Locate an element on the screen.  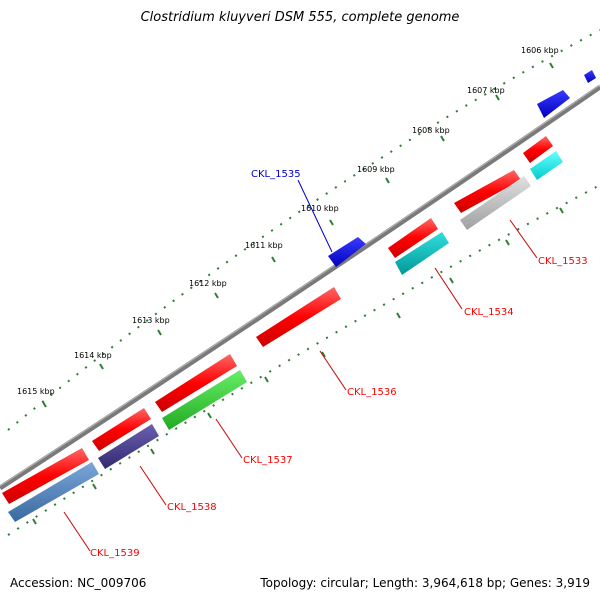
gene-ckl-1533-cds is located at coordinates (487, 191).